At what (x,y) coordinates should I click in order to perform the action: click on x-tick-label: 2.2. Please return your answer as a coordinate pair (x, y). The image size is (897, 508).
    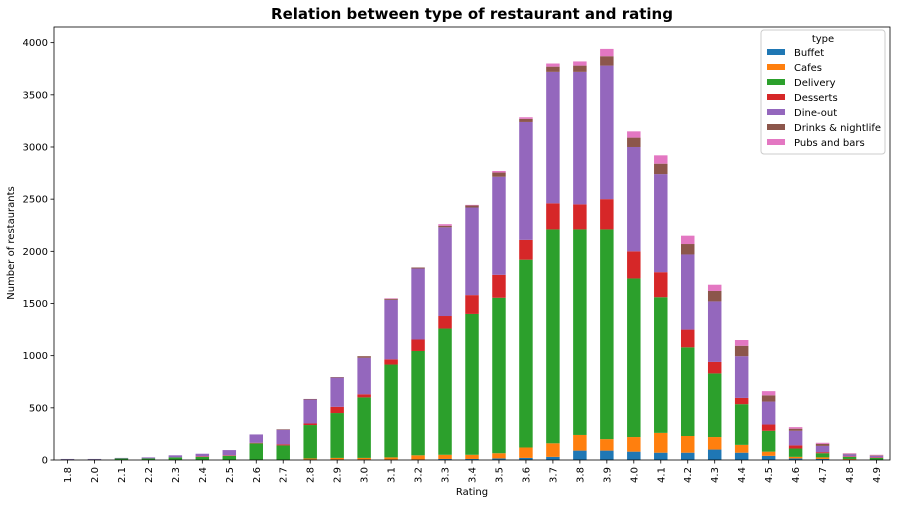
    Looking at the image, I should click on (149, 475).